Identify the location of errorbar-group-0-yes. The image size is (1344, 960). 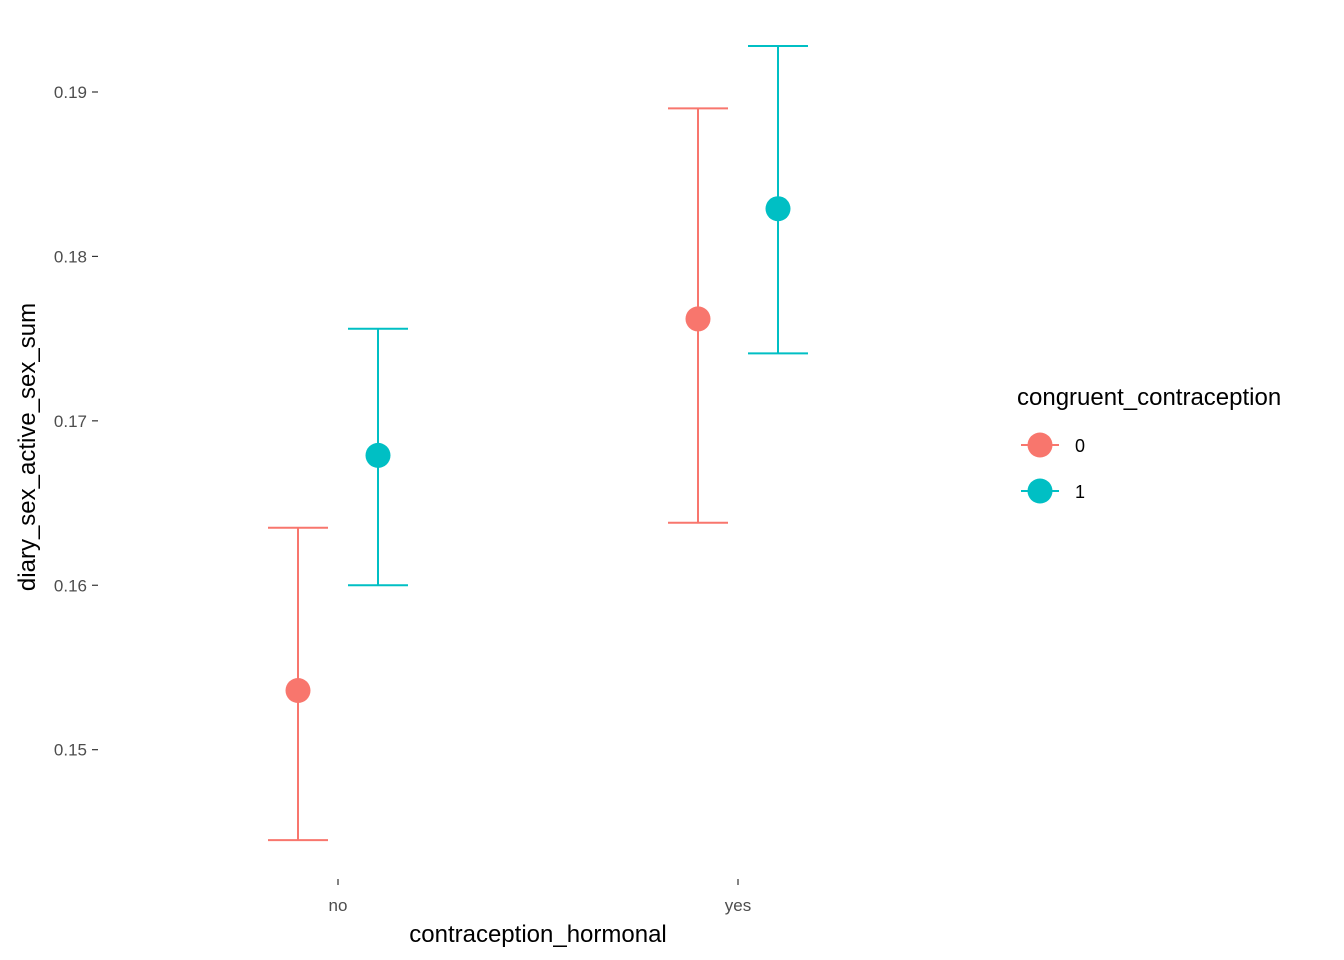
(698, 315).